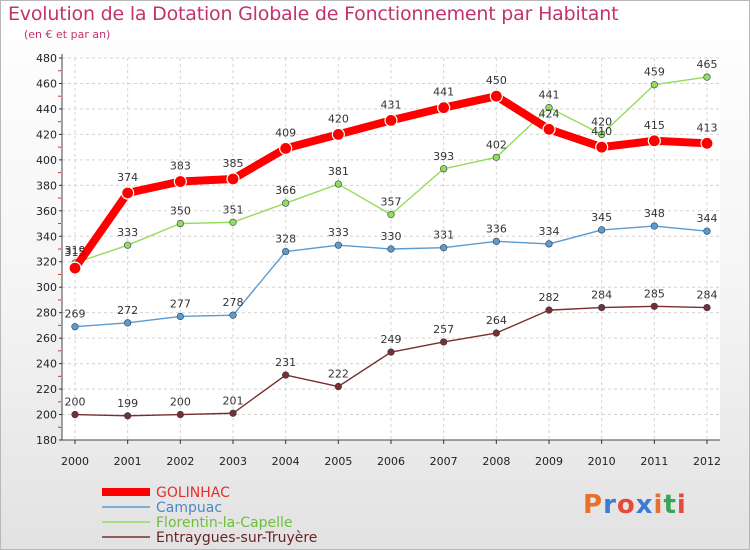 Image resolution: width=750 pixels, height=550 pixels. Describe the element at coordinates (443, 235) in the screenshot. I see `data-label: 331` at that location.